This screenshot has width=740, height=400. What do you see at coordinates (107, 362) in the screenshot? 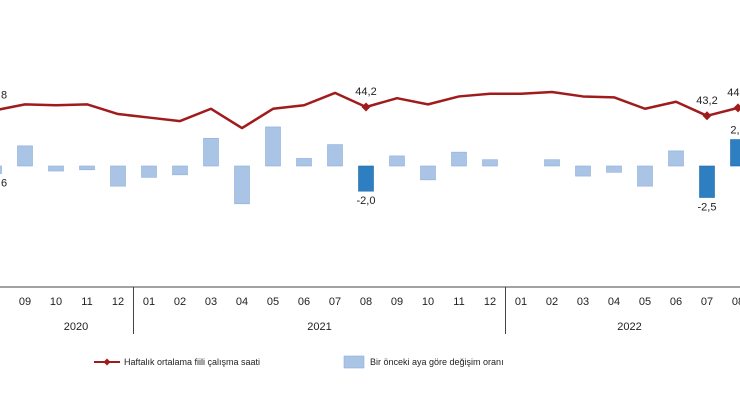
I see `legend-line-marker` at bounding box center [107, 362].